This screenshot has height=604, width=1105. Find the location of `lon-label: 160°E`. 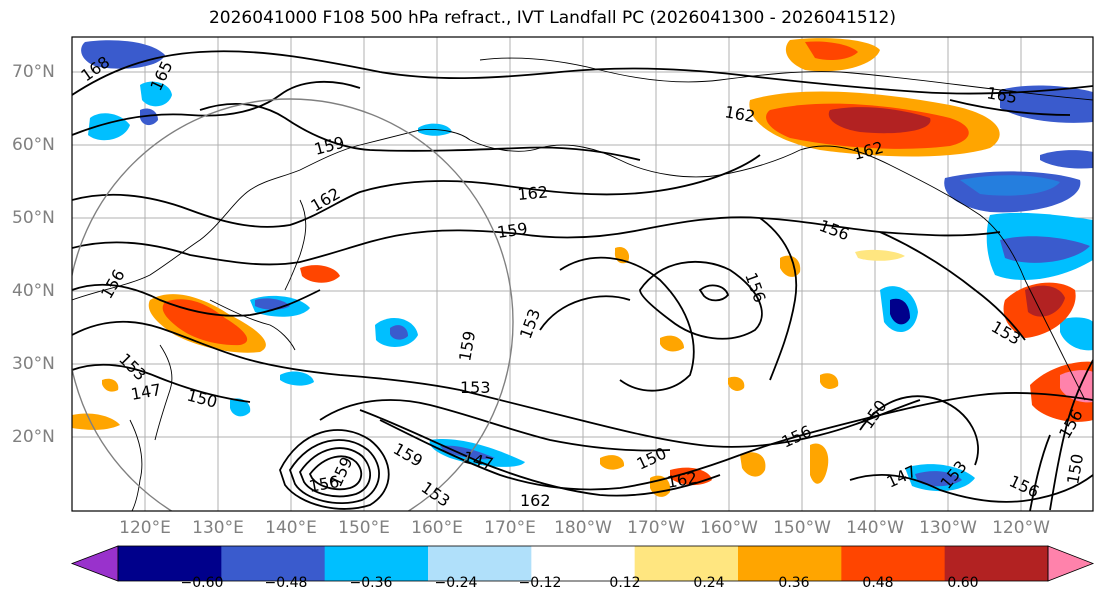

lon-label: 160°E is located at coordinates (437, 528).